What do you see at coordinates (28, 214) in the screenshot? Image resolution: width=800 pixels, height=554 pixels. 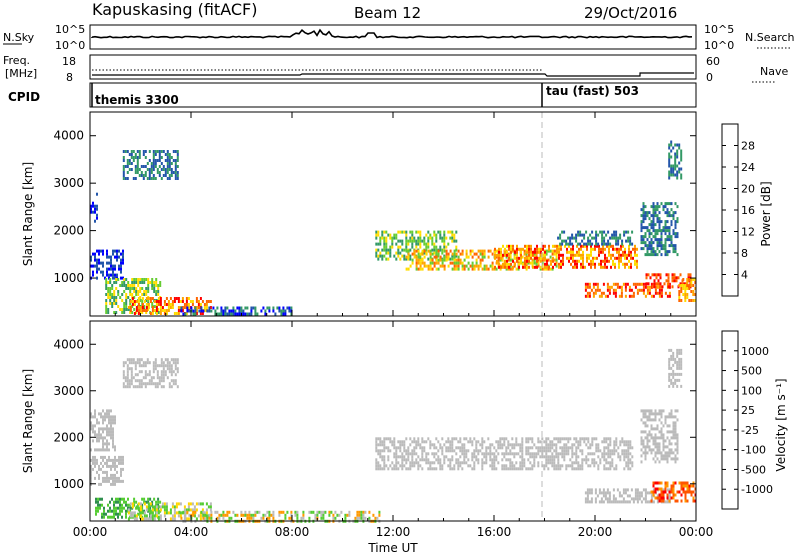 I see `power-ylabel: Slant Range [km]` at bounding box center [28, 214].